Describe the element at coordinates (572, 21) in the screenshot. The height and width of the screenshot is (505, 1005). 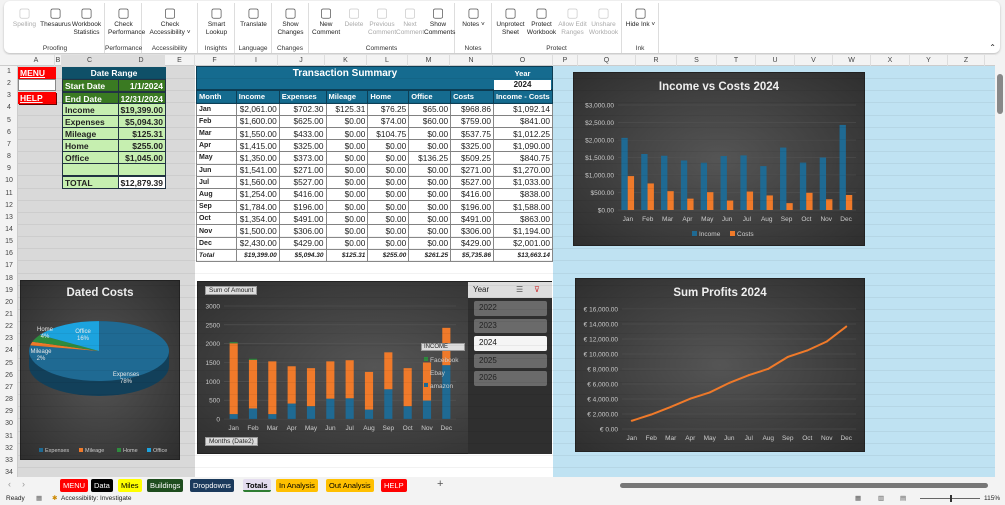
I see `allow-edit-button: ▢ Allow Edit Ranges` at that location.